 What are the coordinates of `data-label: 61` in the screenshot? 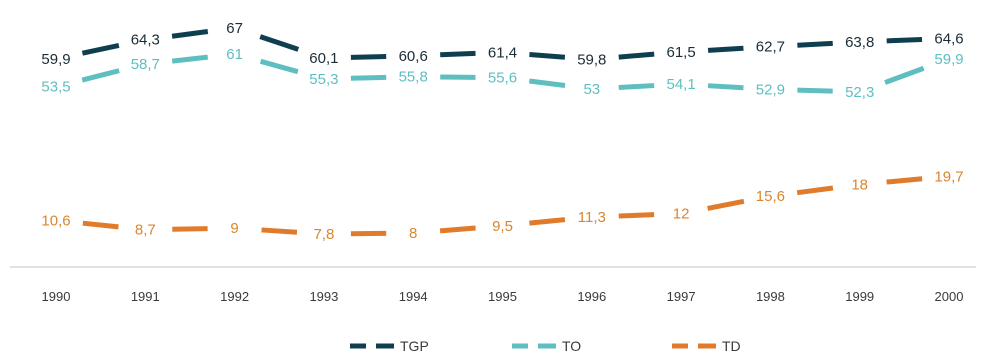 It's located at (234, 54).